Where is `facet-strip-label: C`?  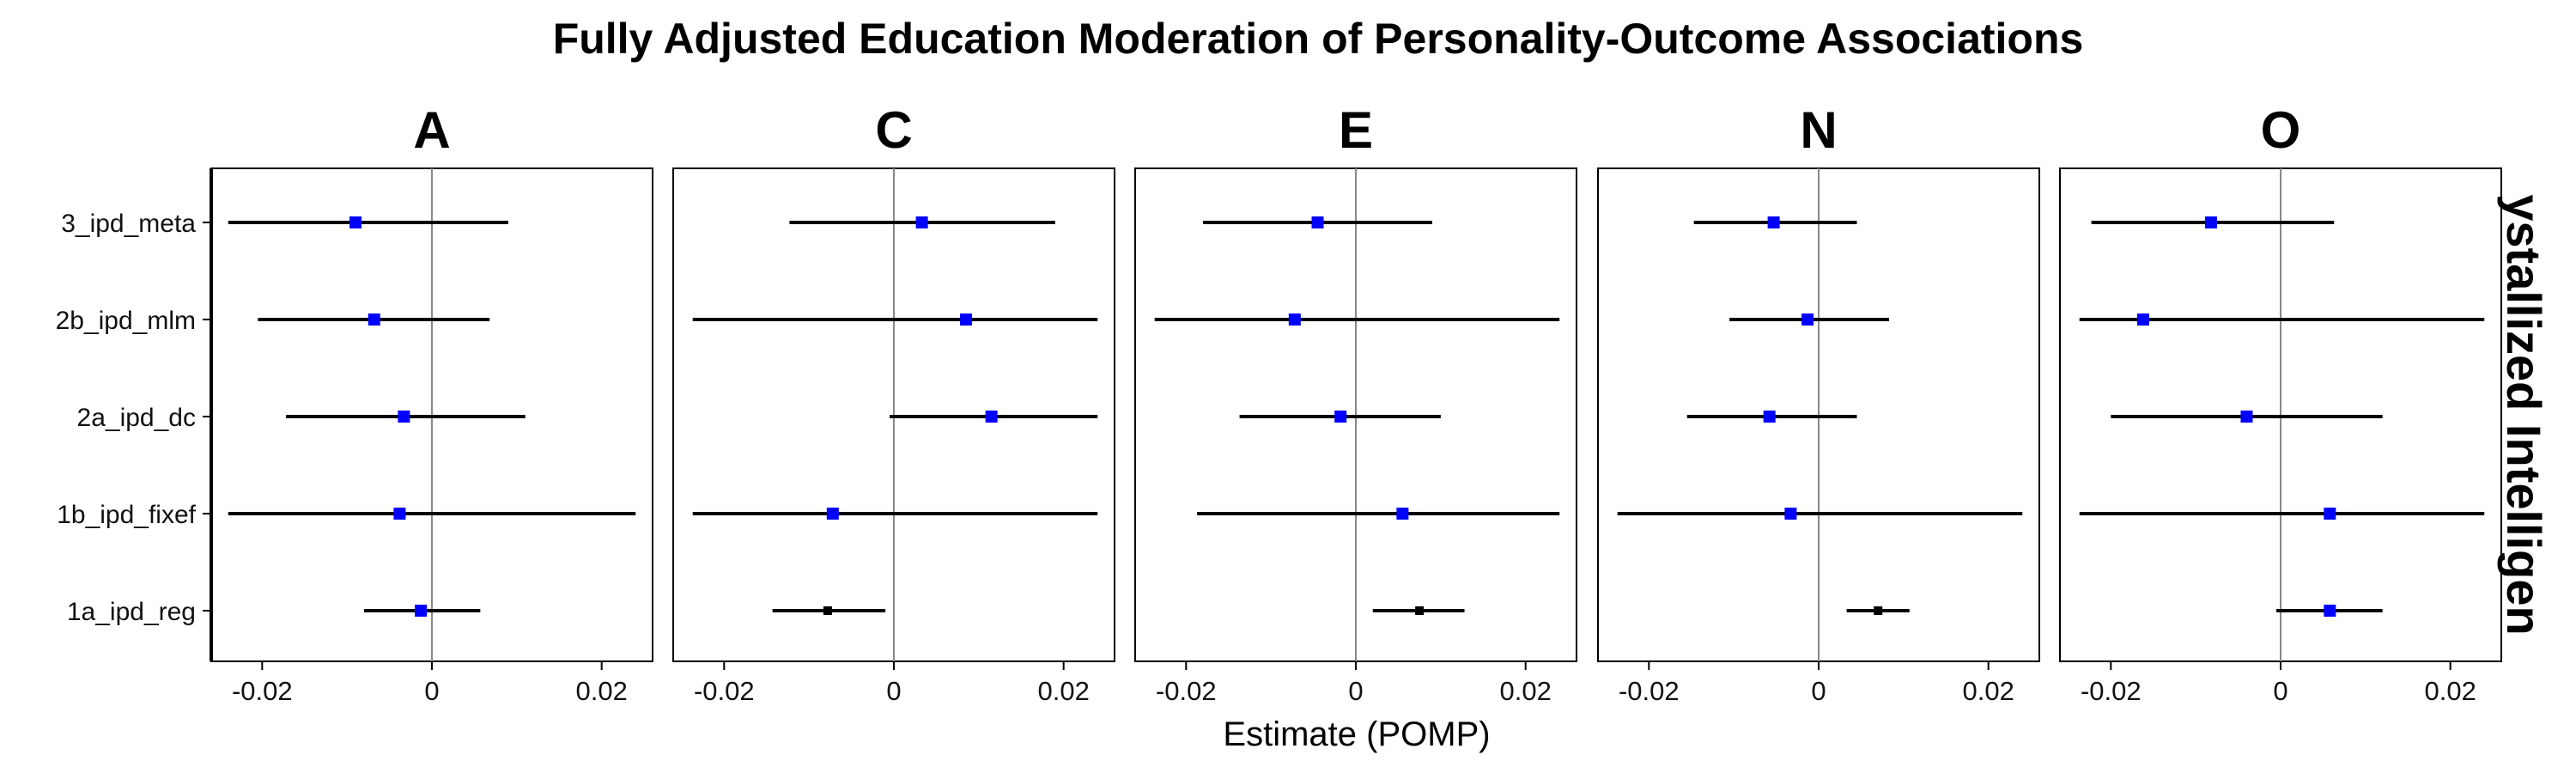
facet-strip-label: C is located at coordinates (893, 130).